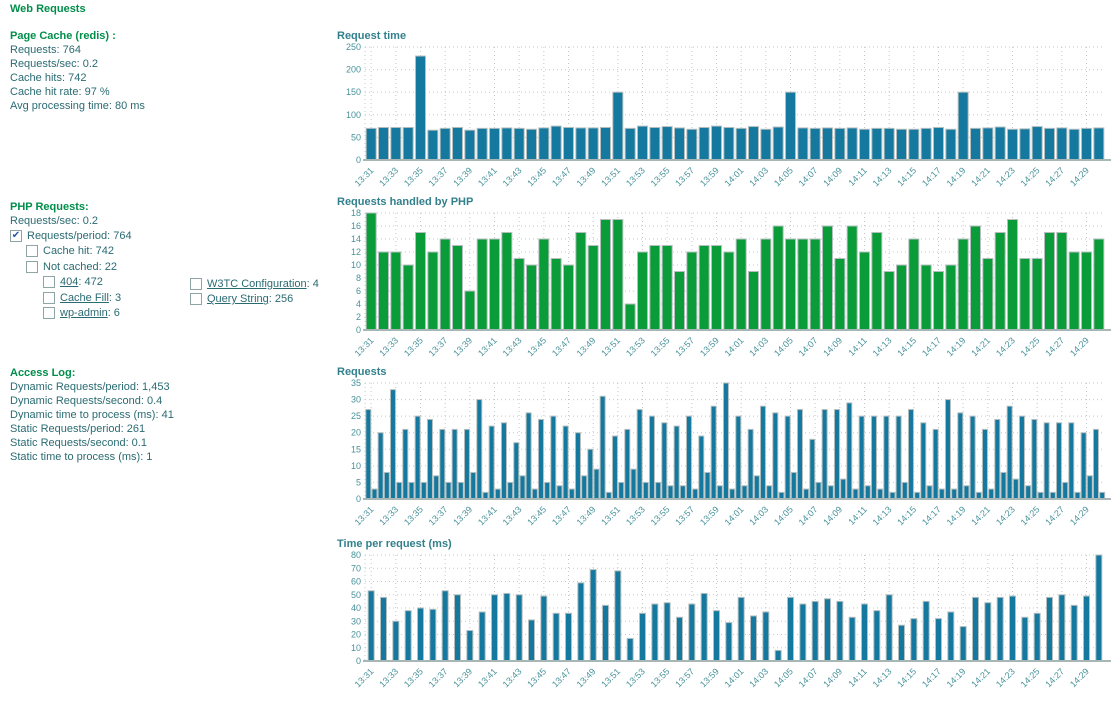 The image size is (1113, 712). I want to click on checkbox-value: : 764, so click(119, 235).